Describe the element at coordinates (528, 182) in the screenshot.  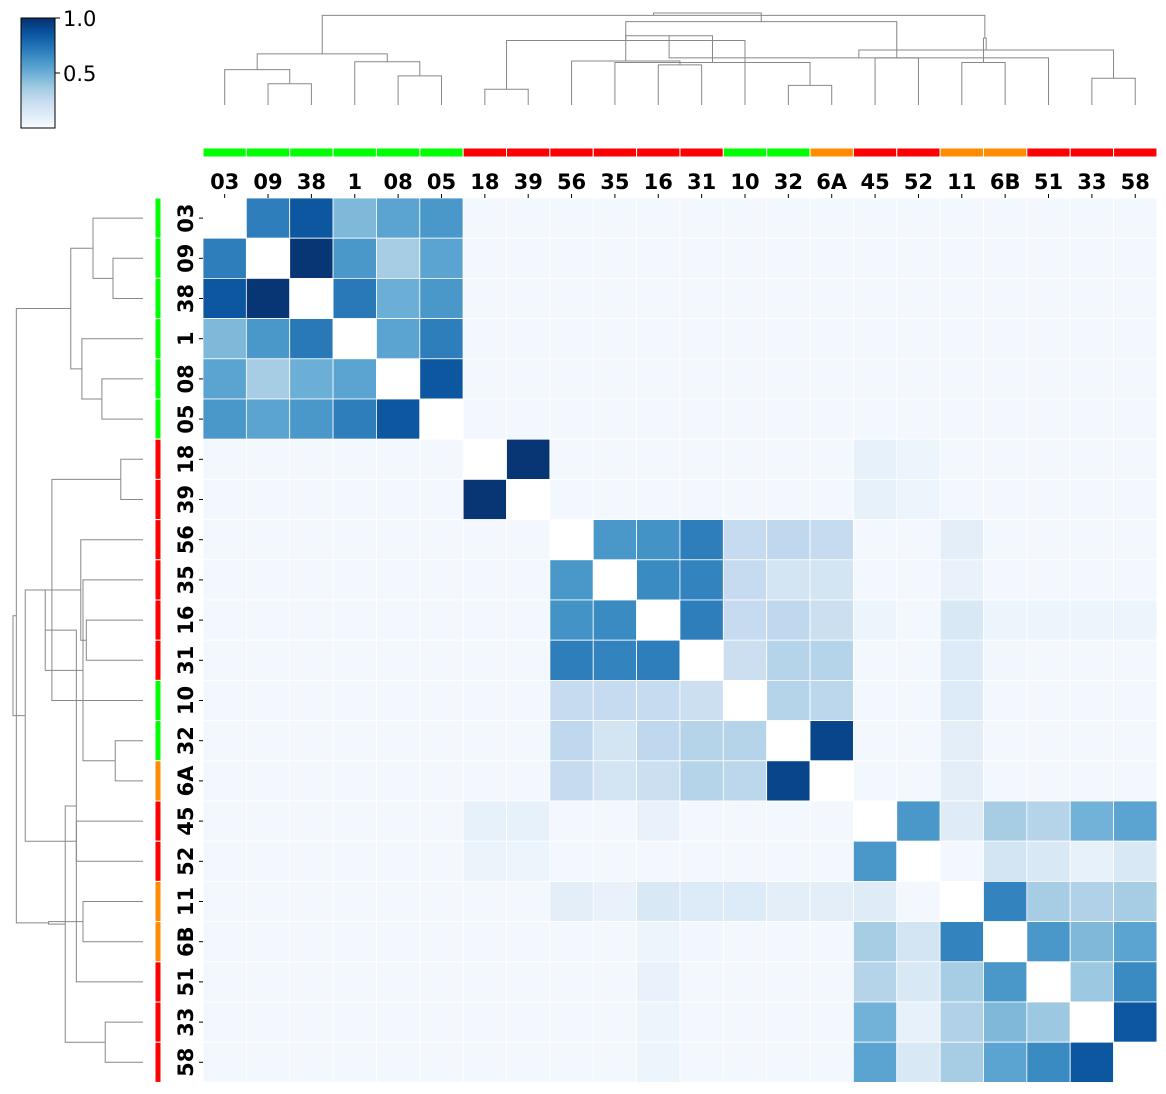
I see `column-tick-label-39: 39` at that location.